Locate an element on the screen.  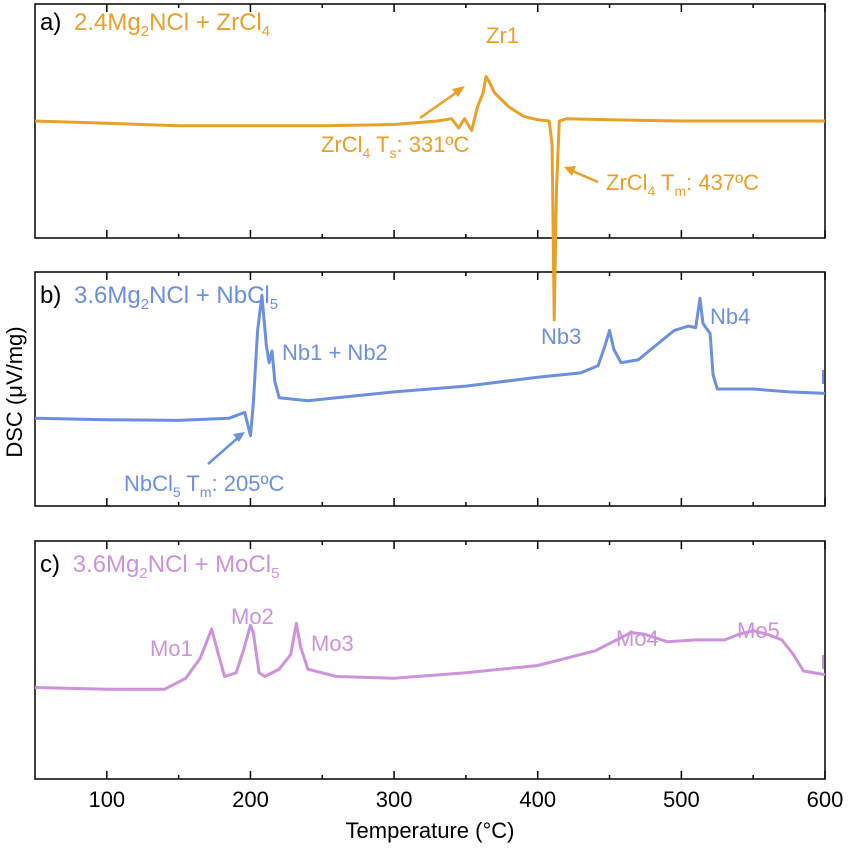
arrowhead-nbcl5-tm is located at coordinates (239, 437).